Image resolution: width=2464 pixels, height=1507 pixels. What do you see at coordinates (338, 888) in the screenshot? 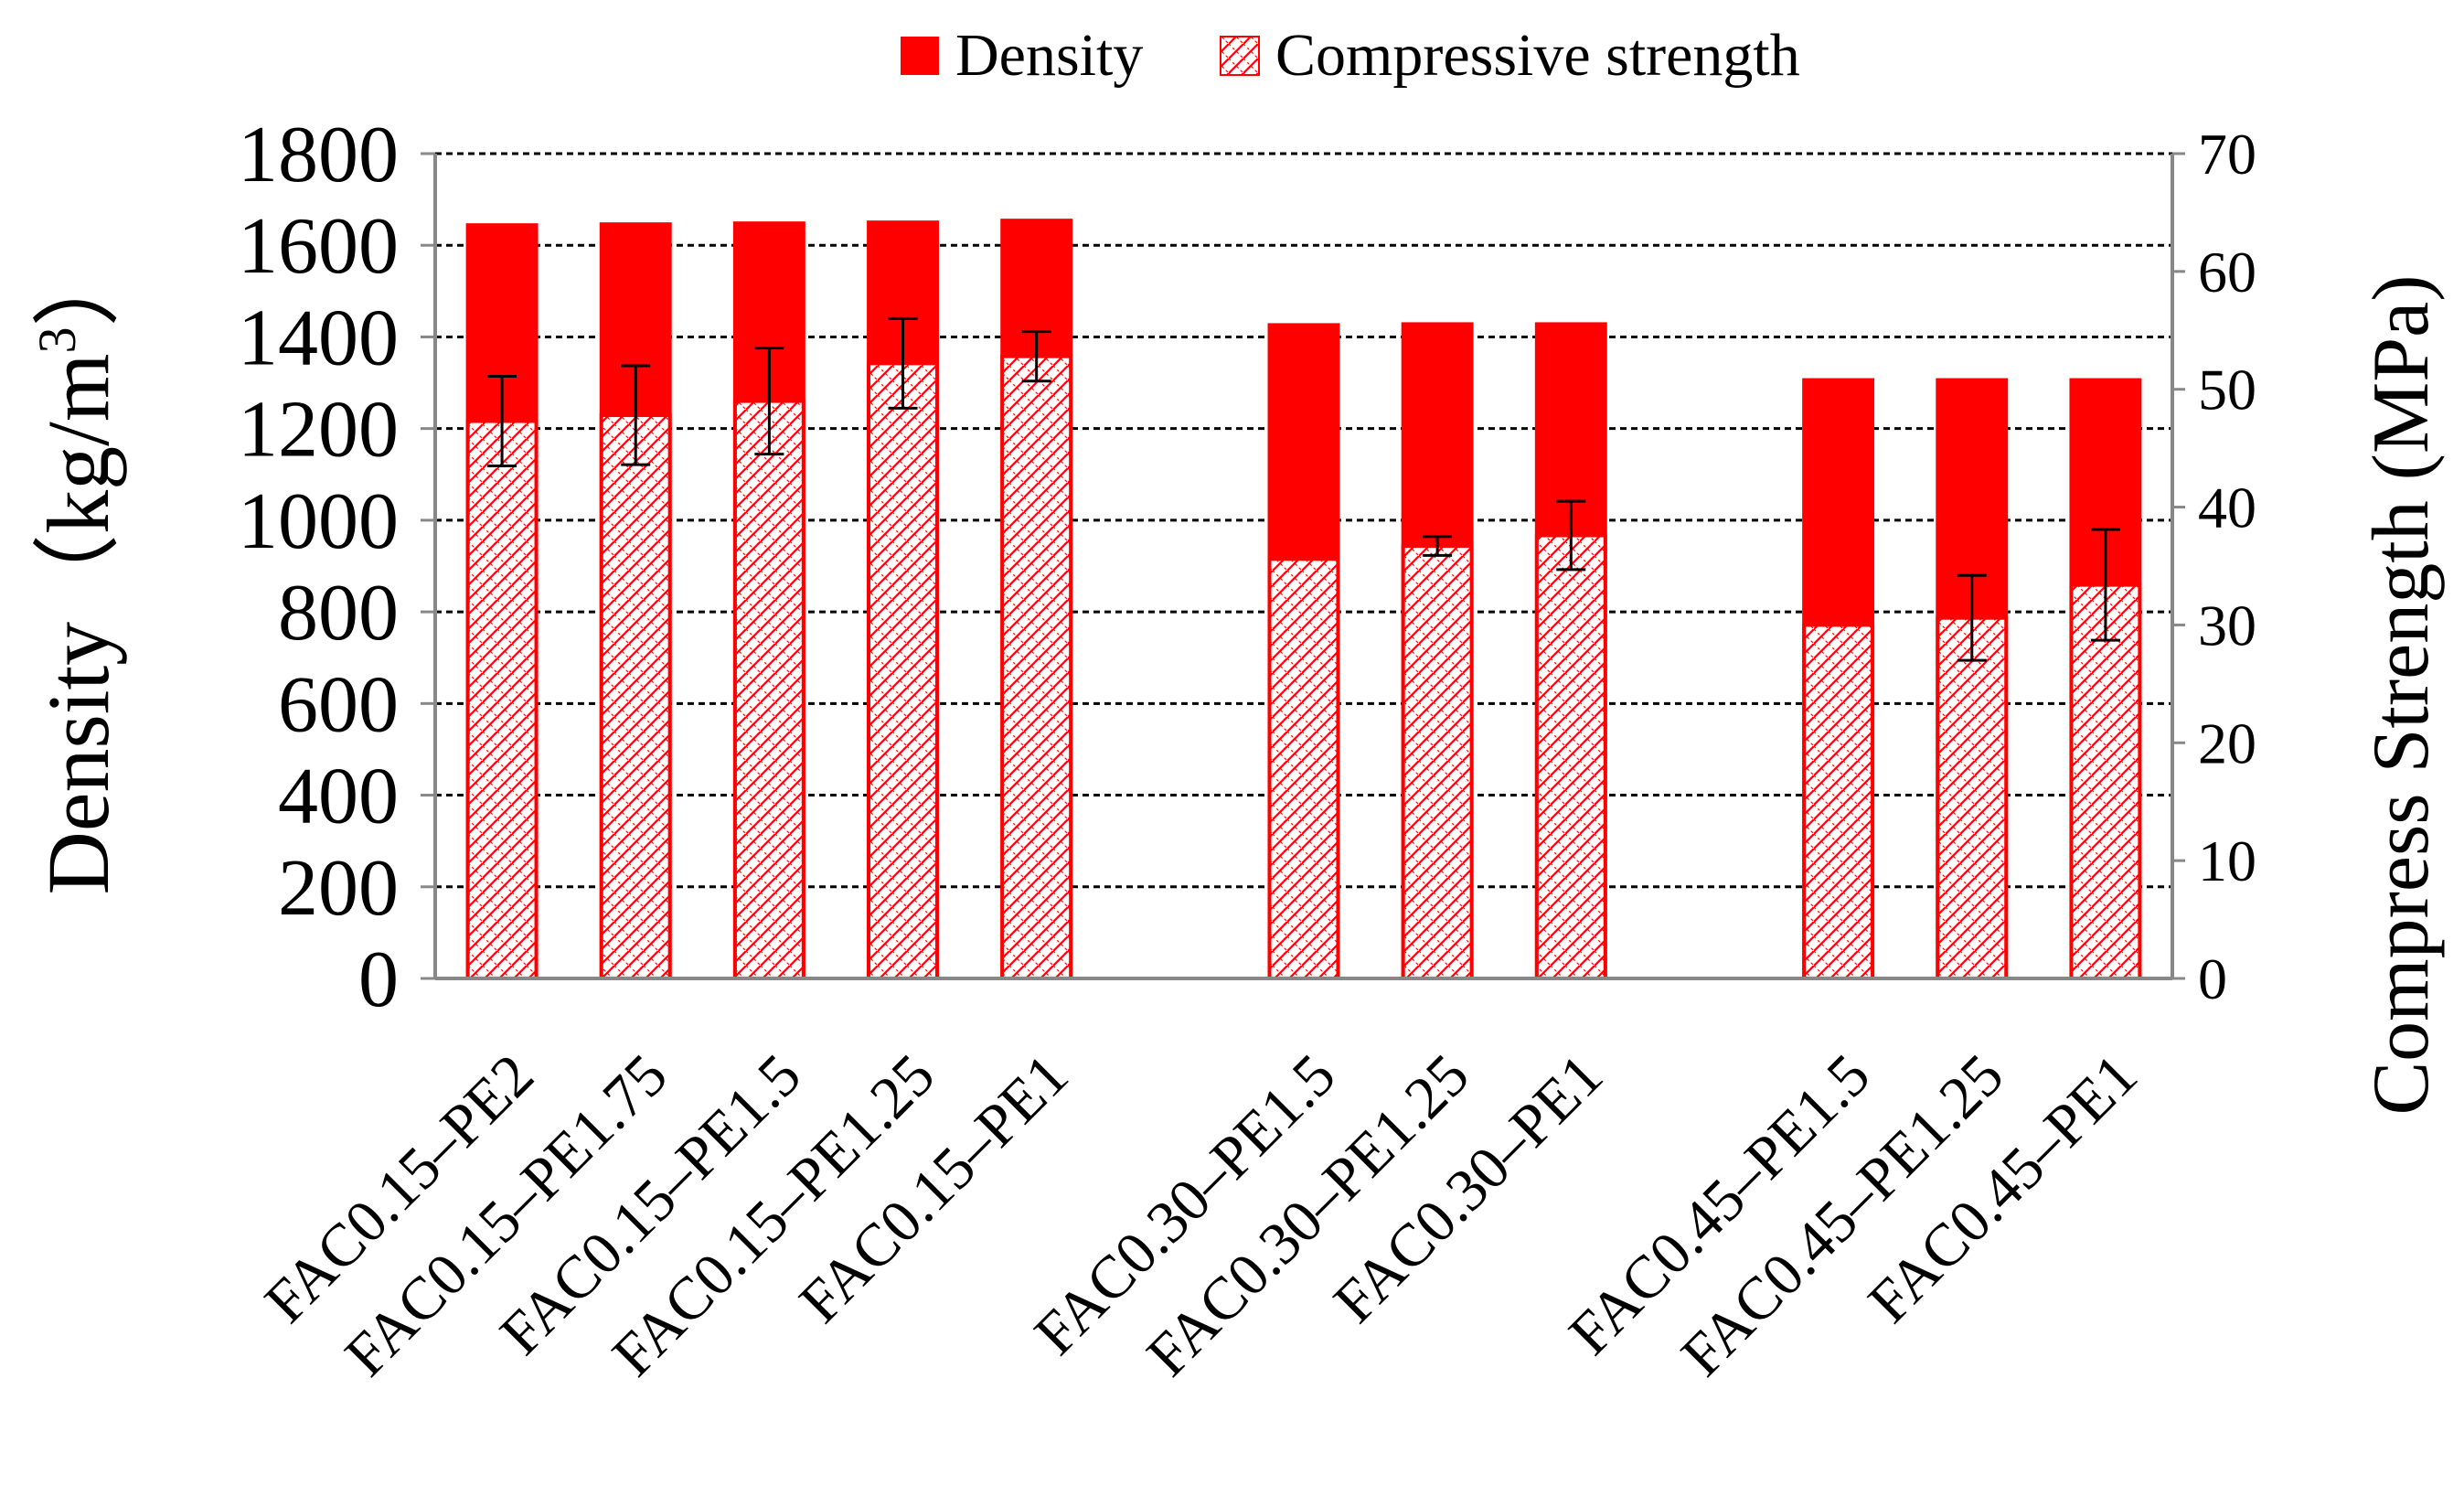
I see `left-tick-label: 200` at bounding box center [338, 888].